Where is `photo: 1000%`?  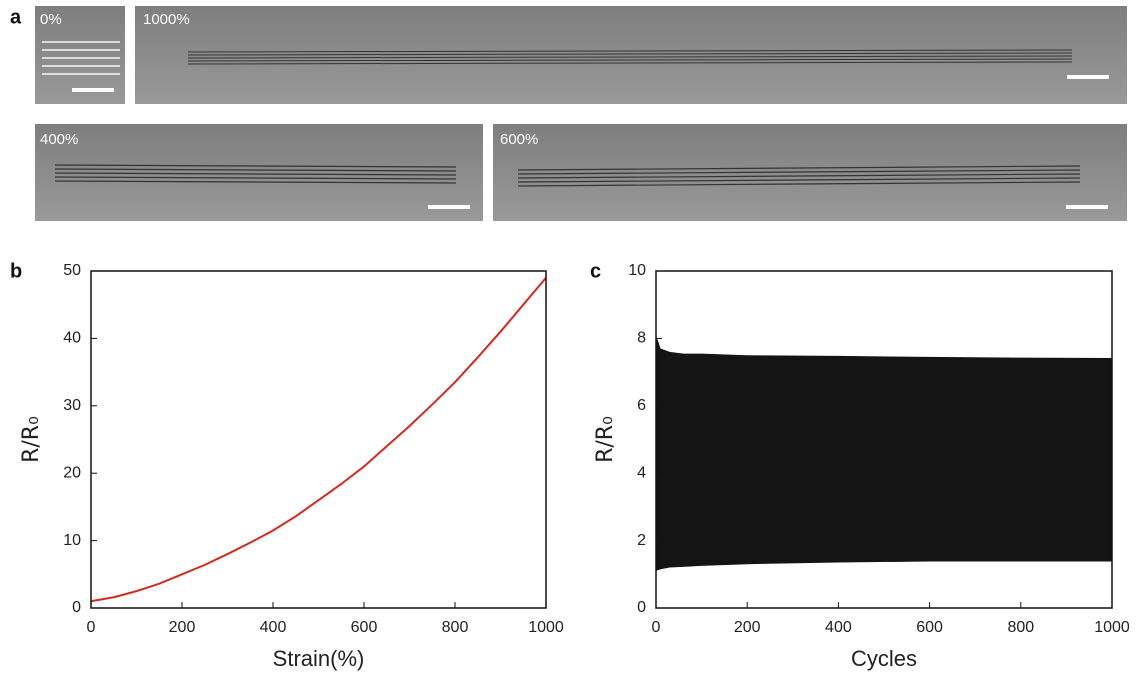 photo: 1000% is located at coordinates (631, 55).